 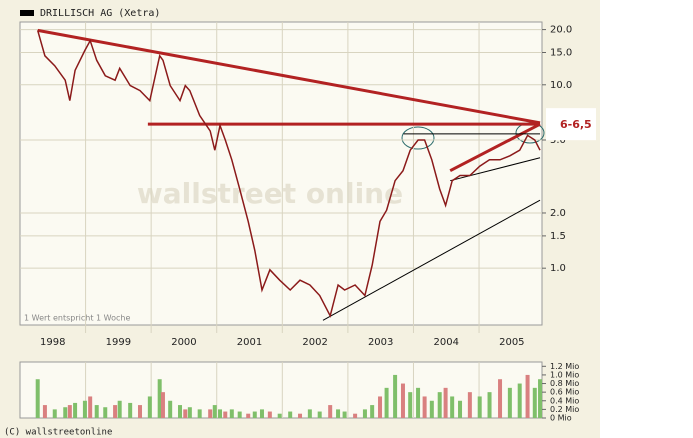 I want to click on y-tick-label: 20.0, so click(x=561, y=30).